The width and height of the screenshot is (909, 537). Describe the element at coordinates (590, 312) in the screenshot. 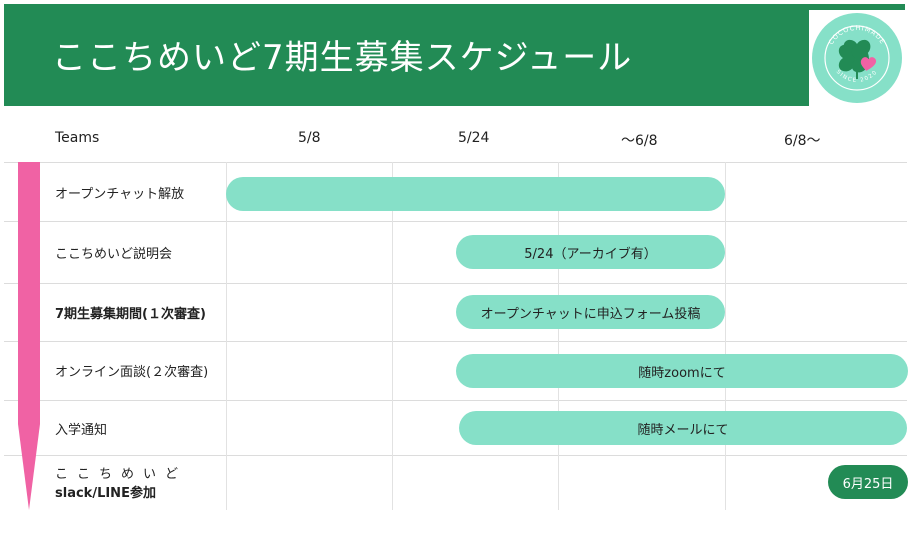

I see `bar-recruitment-period: オープンチャットに申込フォーム投稿` at that location.